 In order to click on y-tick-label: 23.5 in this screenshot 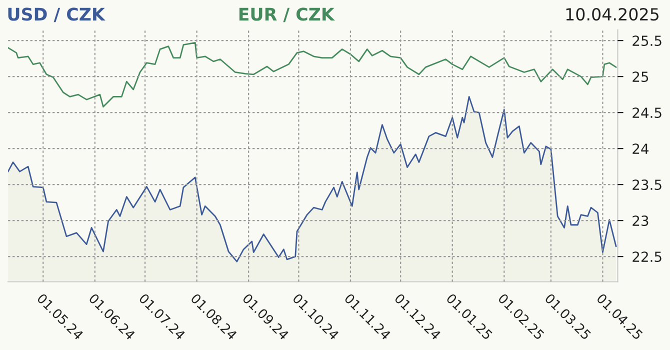, I will do `click(647, 185)`.